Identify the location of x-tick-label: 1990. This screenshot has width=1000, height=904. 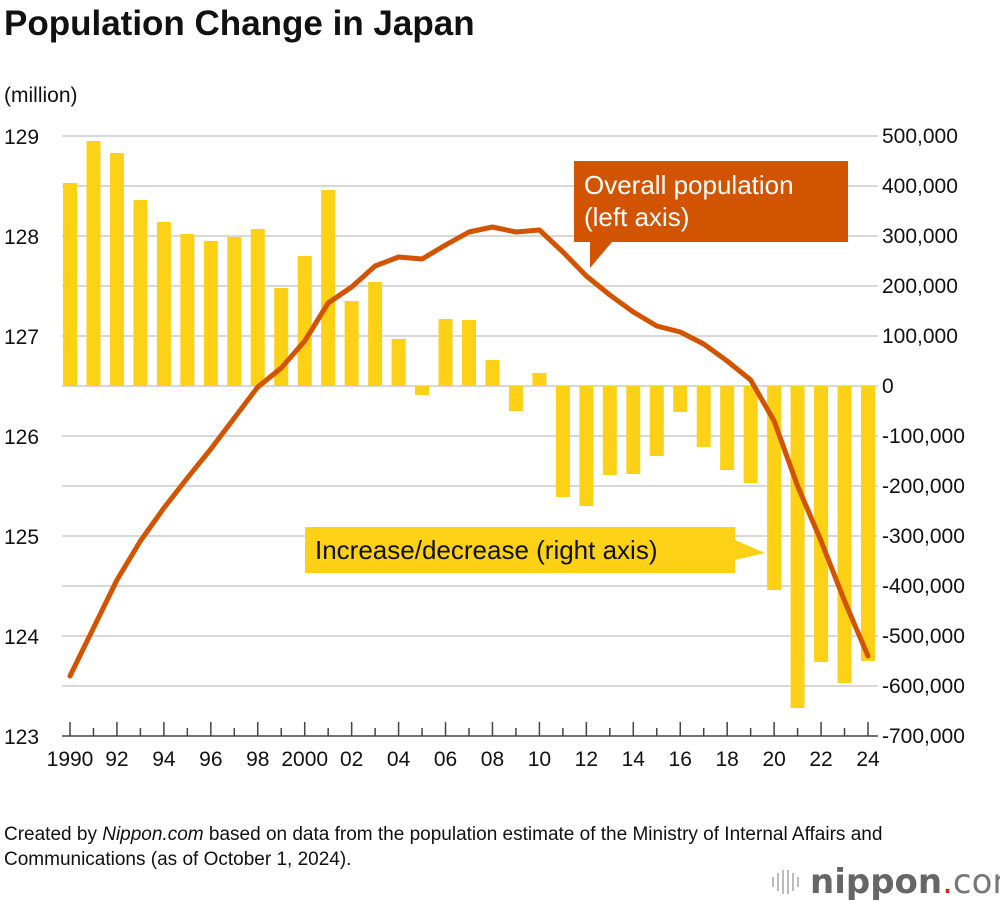
(70, 759).